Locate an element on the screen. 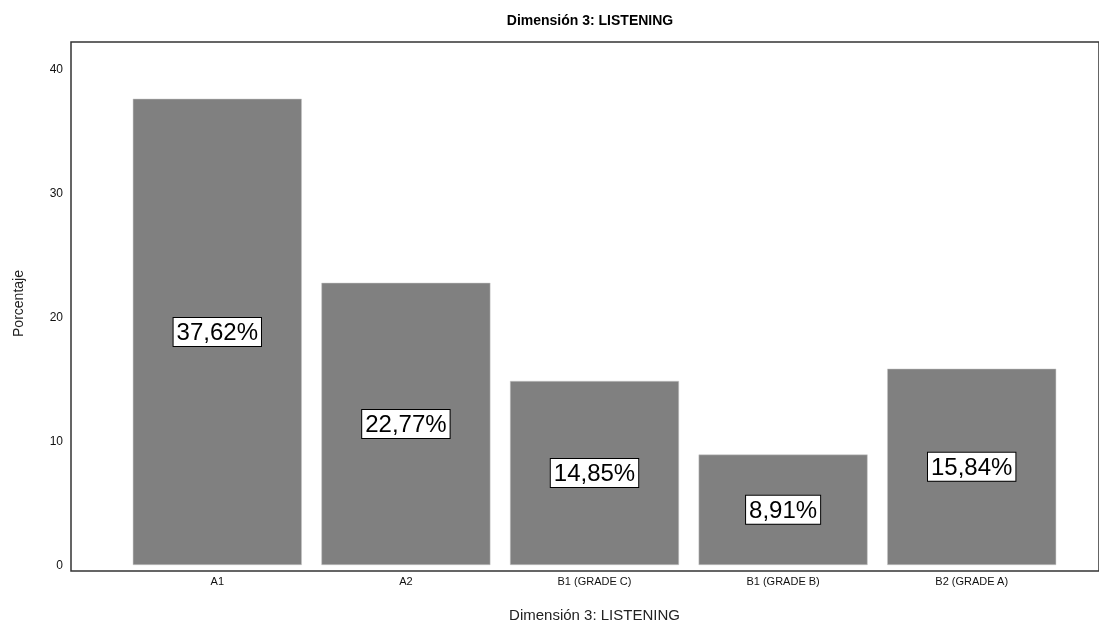 This screenshot has height=627, width=1099. y-tick-label: 20 is located at coordinates (56, 317).